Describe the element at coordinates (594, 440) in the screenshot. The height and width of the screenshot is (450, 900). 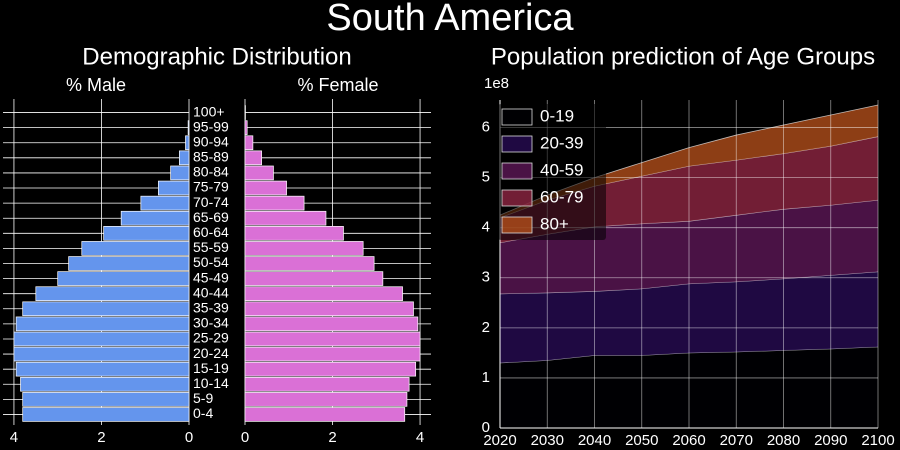
I see `x-tick-label: 2040` at that location.